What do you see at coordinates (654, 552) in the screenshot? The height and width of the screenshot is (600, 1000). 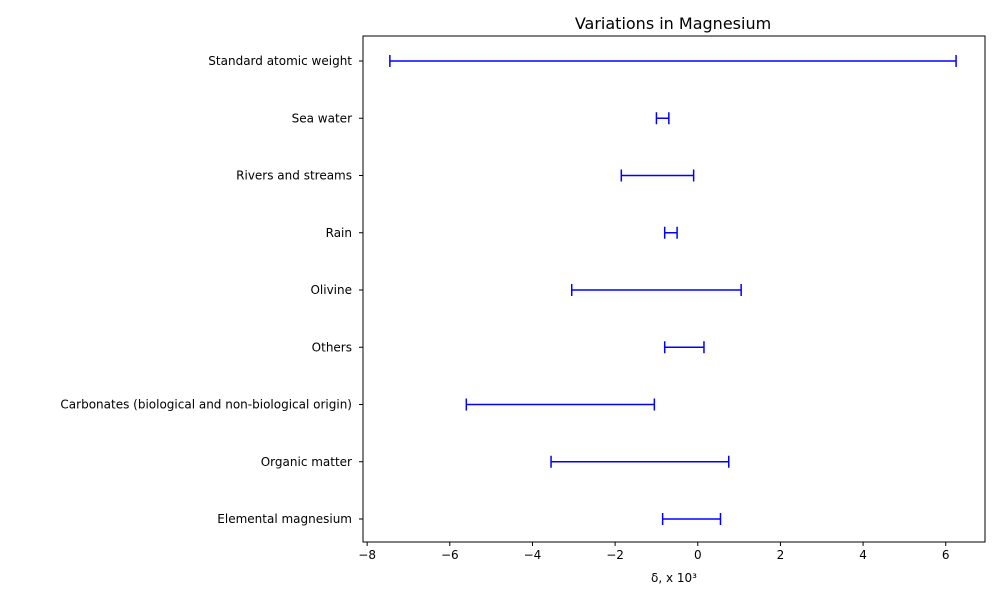 I see `x-axis: −8 −6 −4 −2 0 2 4 6` at bounding box center [654, 552].